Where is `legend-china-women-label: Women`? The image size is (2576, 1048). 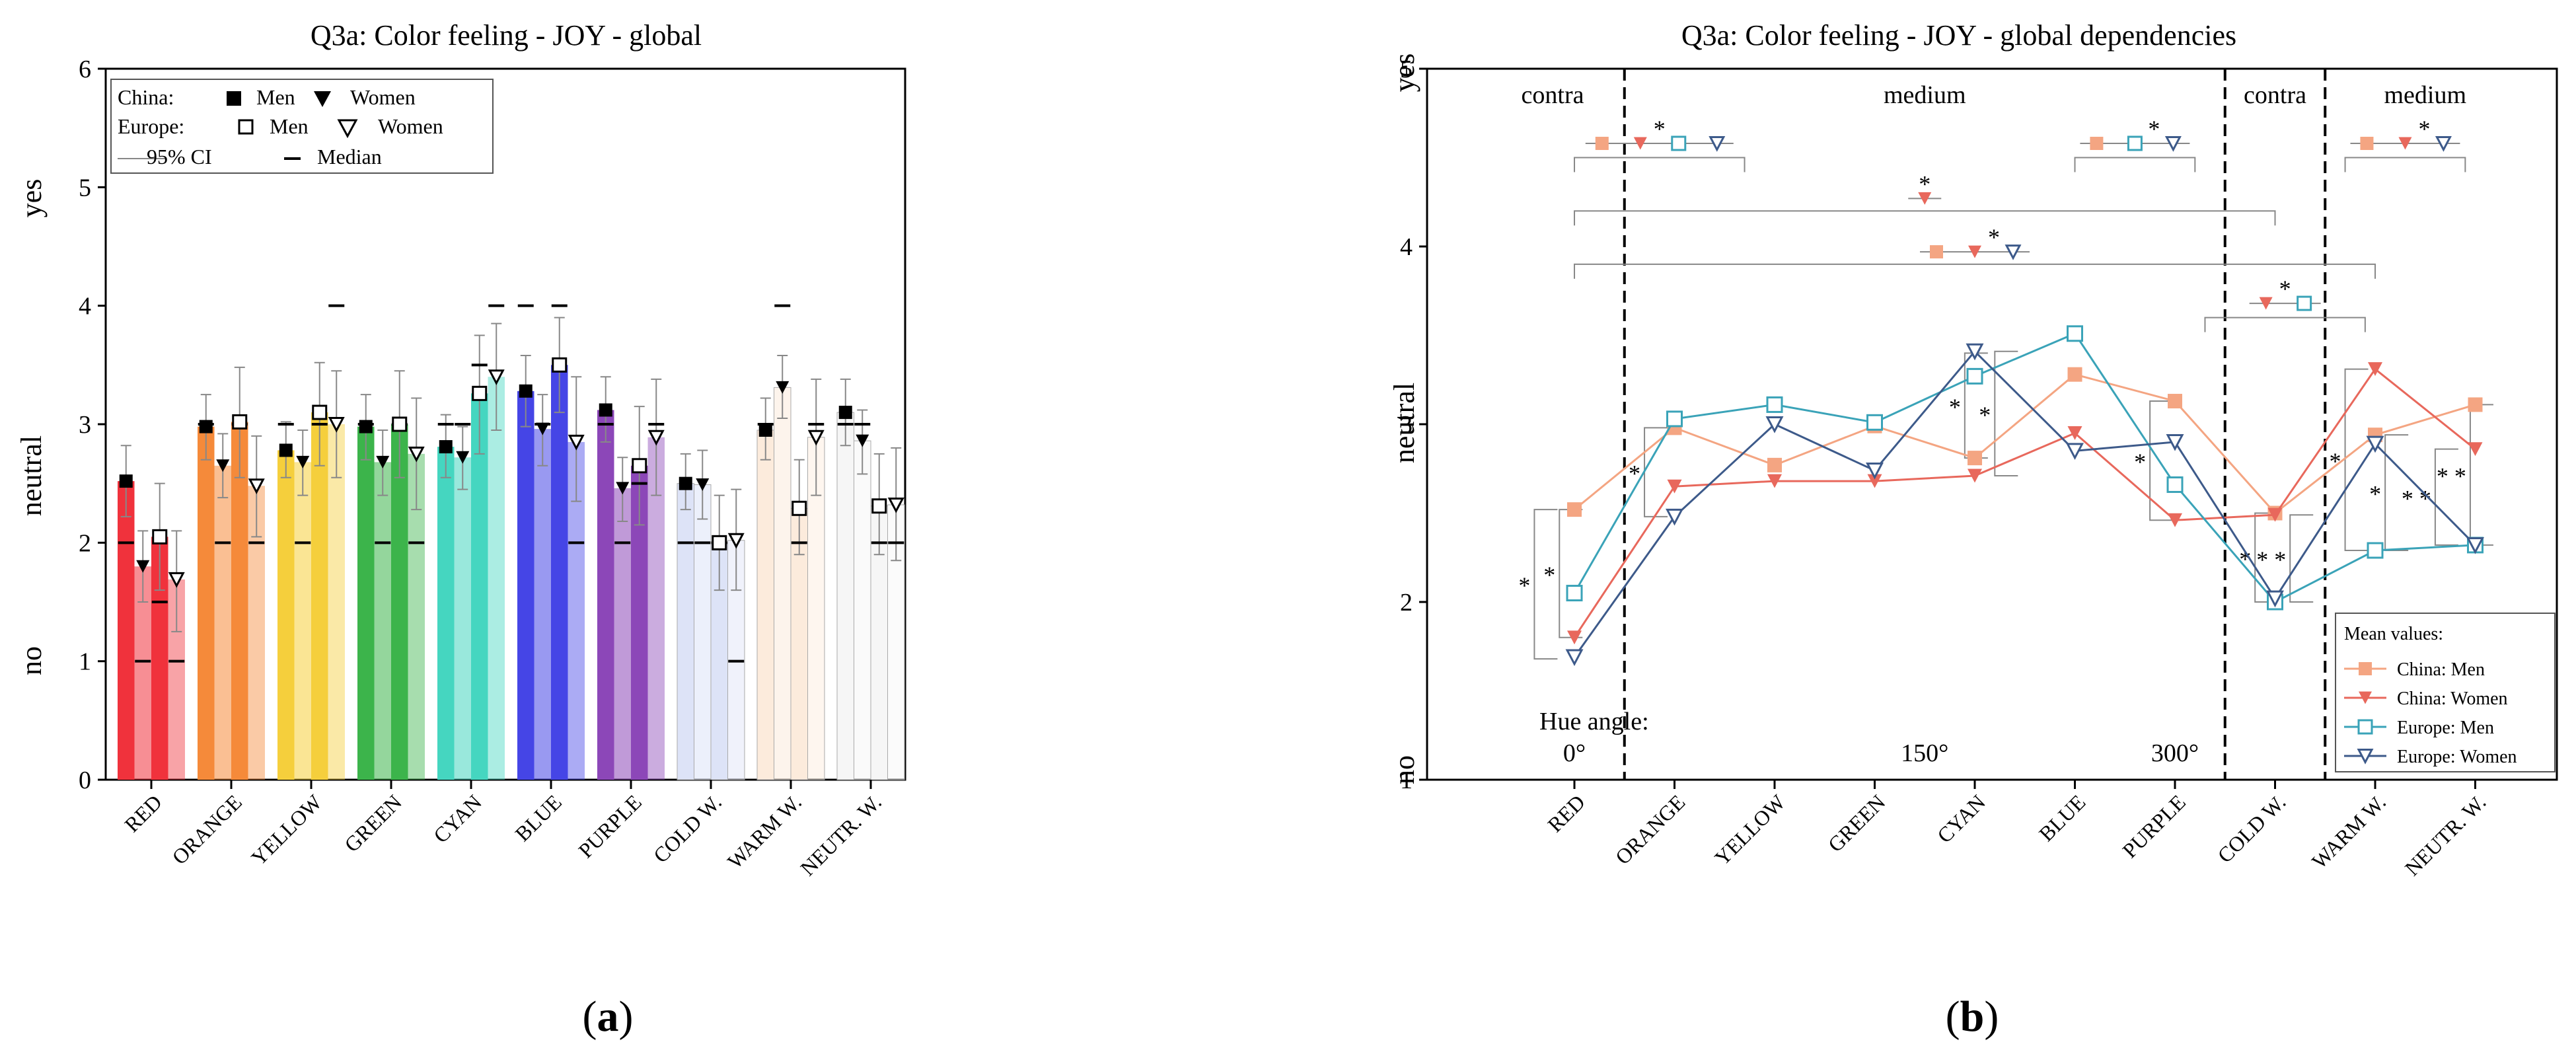
legend-china-women-label: Women is located at coordinates (383, 97).